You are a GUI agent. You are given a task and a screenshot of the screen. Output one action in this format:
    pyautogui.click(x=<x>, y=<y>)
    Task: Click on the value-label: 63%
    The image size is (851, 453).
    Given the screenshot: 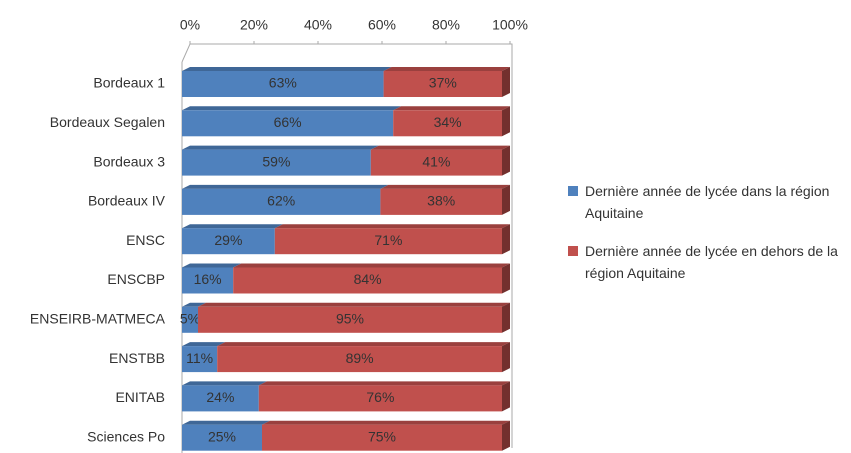 What is the action you would take?
    pyautogui.click(x=283, y=83)
    